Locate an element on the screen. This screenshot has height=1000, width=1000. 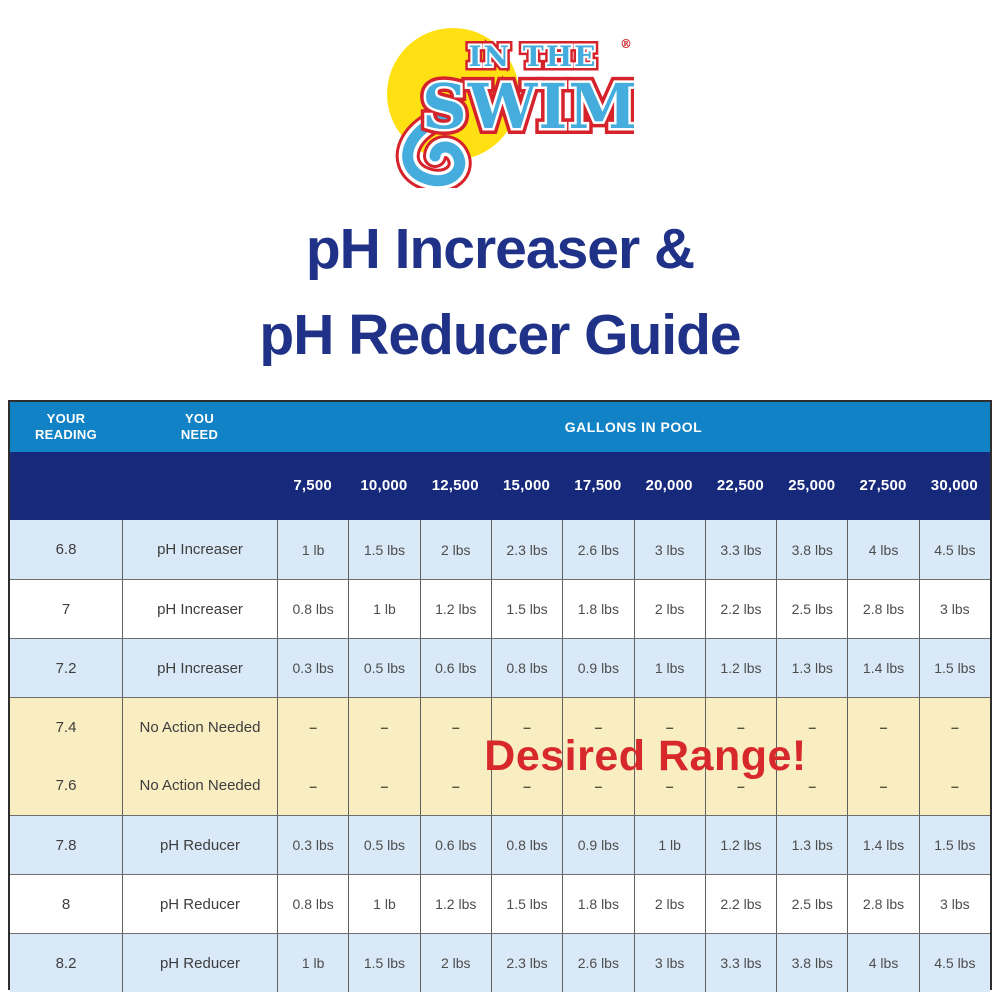
dose-cell: 3.8 lbs is located at coordinates (811, 963).